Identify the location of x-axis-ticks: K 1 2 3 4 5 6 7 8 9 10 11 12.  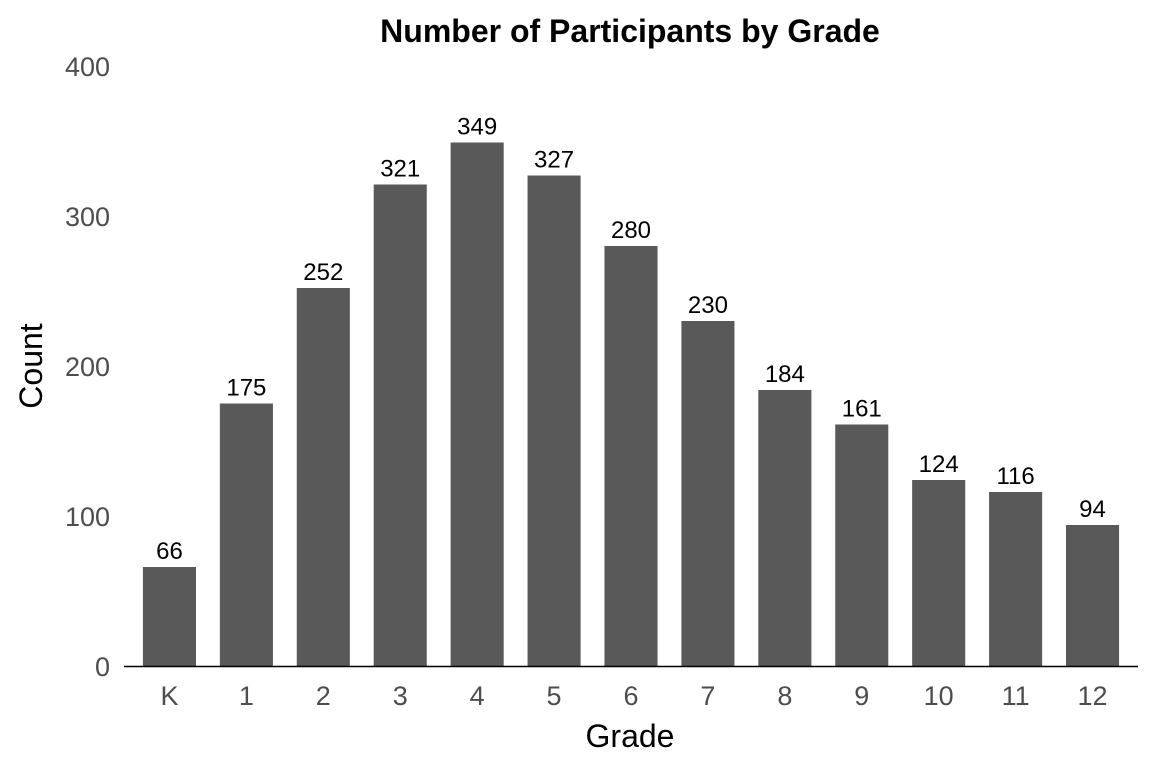
(633, 696).